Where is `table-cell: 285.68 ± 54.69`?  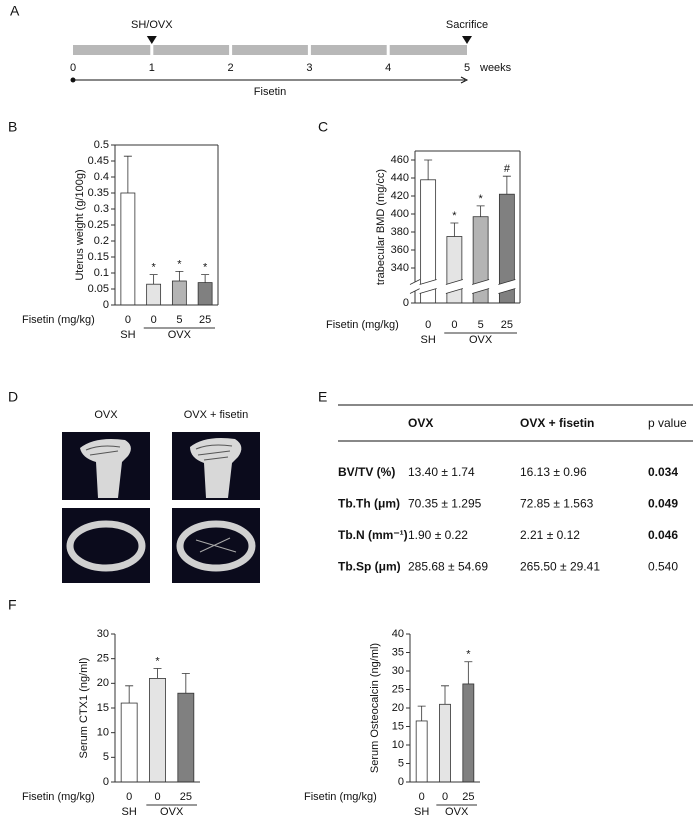
table-cell: 285.68 ± 54.69 is located at coordinates (448, 567).